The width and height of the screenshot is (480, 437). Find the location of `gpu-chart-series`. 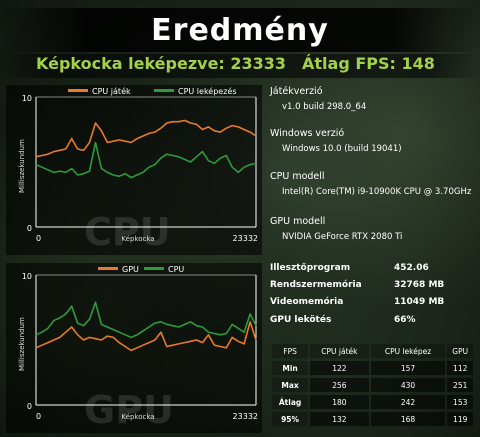

gpu-chart-series is located at coordinates (146, 326).